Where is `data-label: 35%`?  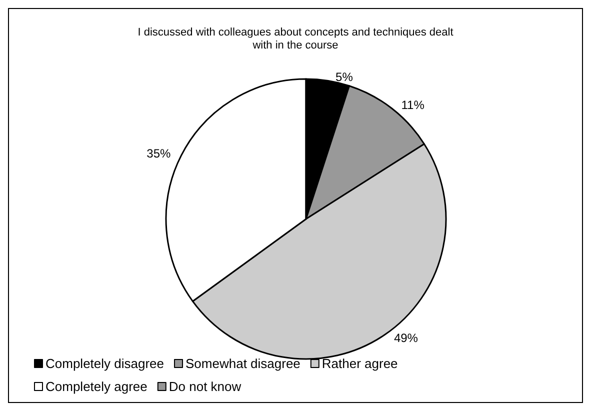
data-label: 35% is located at coordinates (159, 153).